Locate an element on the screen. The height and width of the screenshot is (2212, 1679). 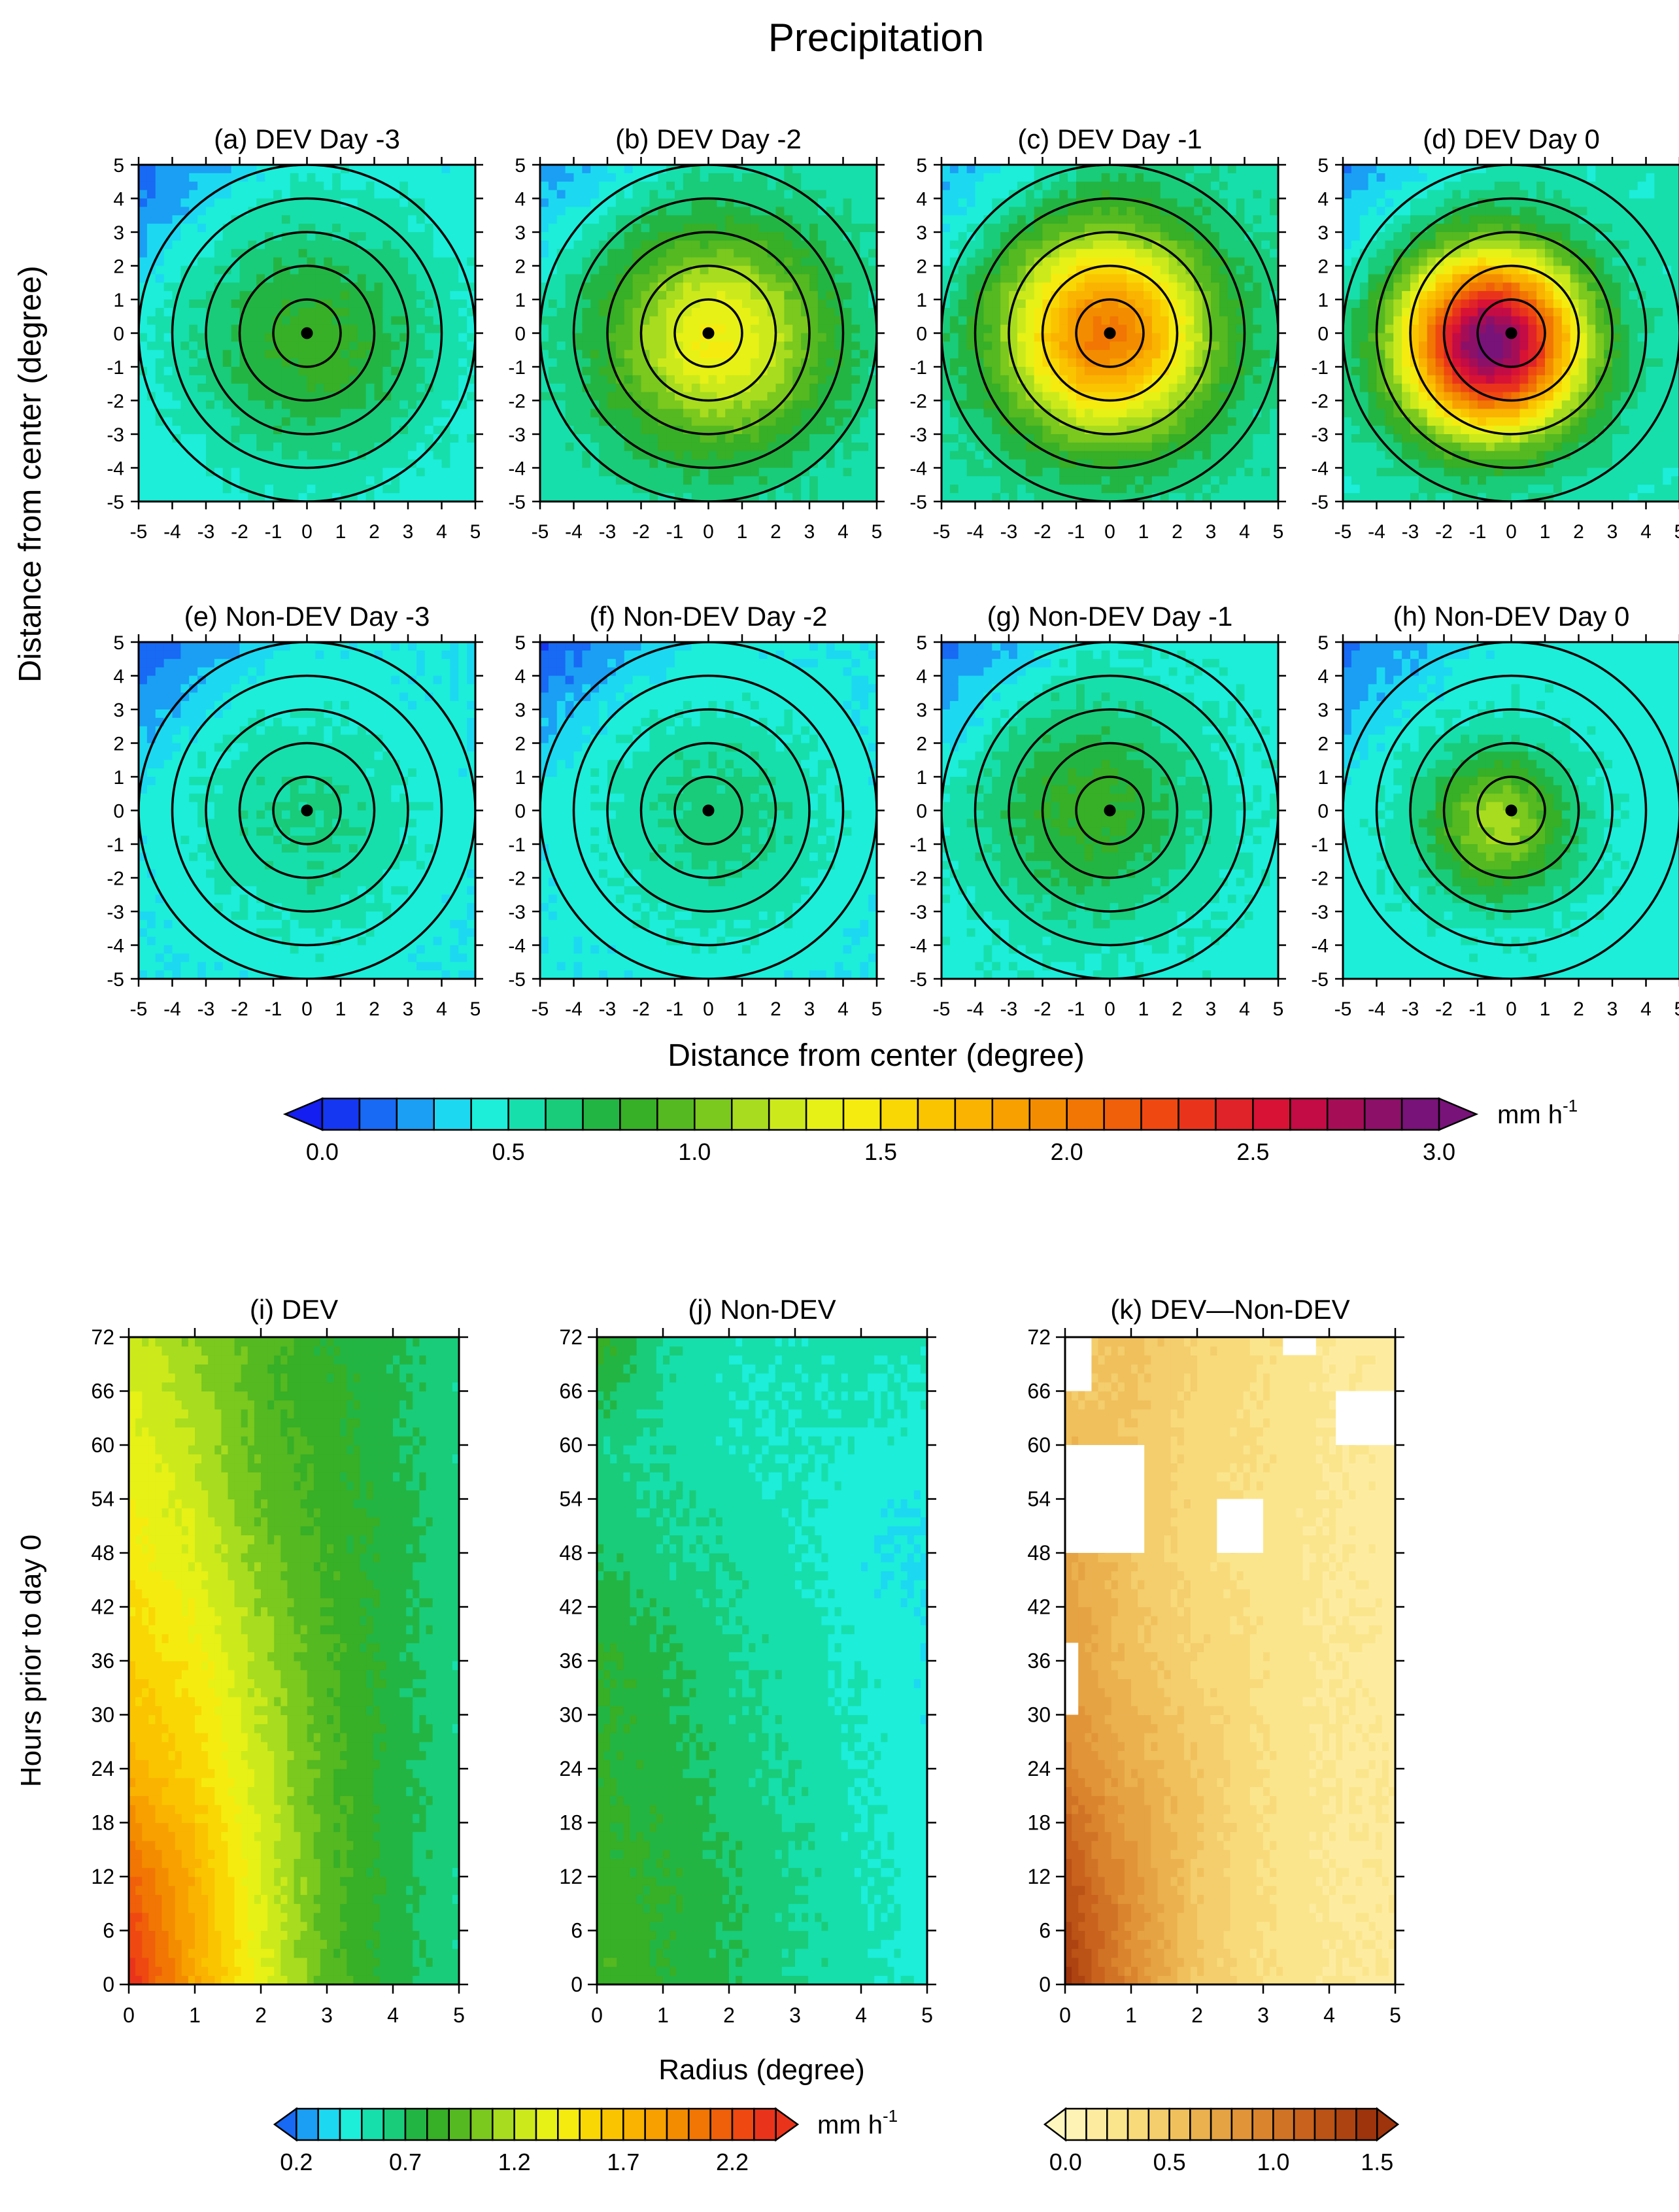
x-tick-label: 4 is located at coordinates (441, 532).